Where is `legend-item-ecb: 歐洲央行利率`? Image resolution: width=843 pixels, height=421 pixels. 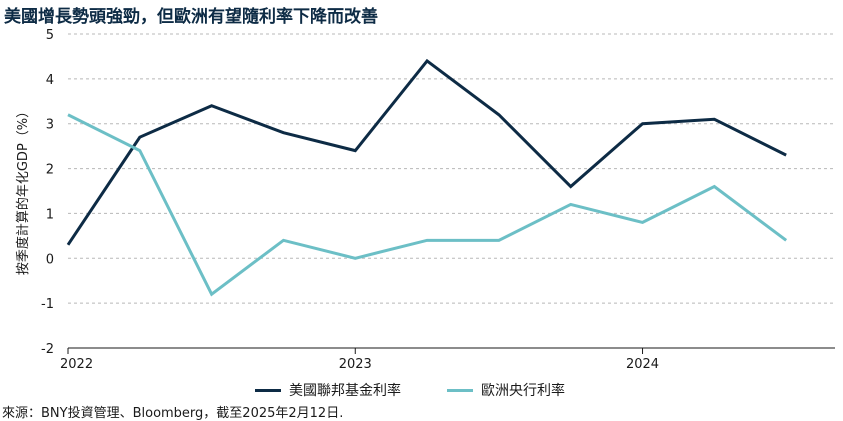 legend-item-ecb: 歐洲央行利率 is located at coordinates (506, 390).